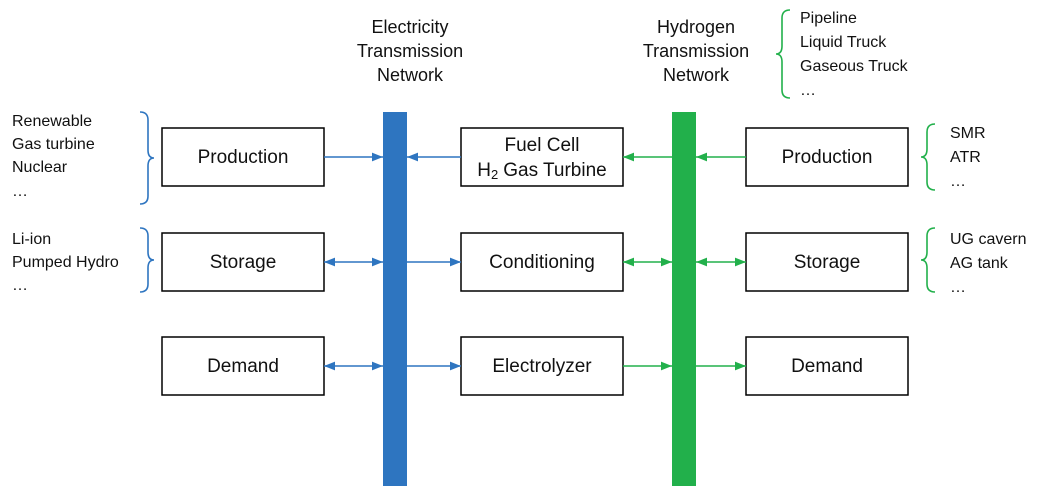 This screenshot has height=486, width=1038. I want to click on list-item: Gas turbine, so click(53, 144).